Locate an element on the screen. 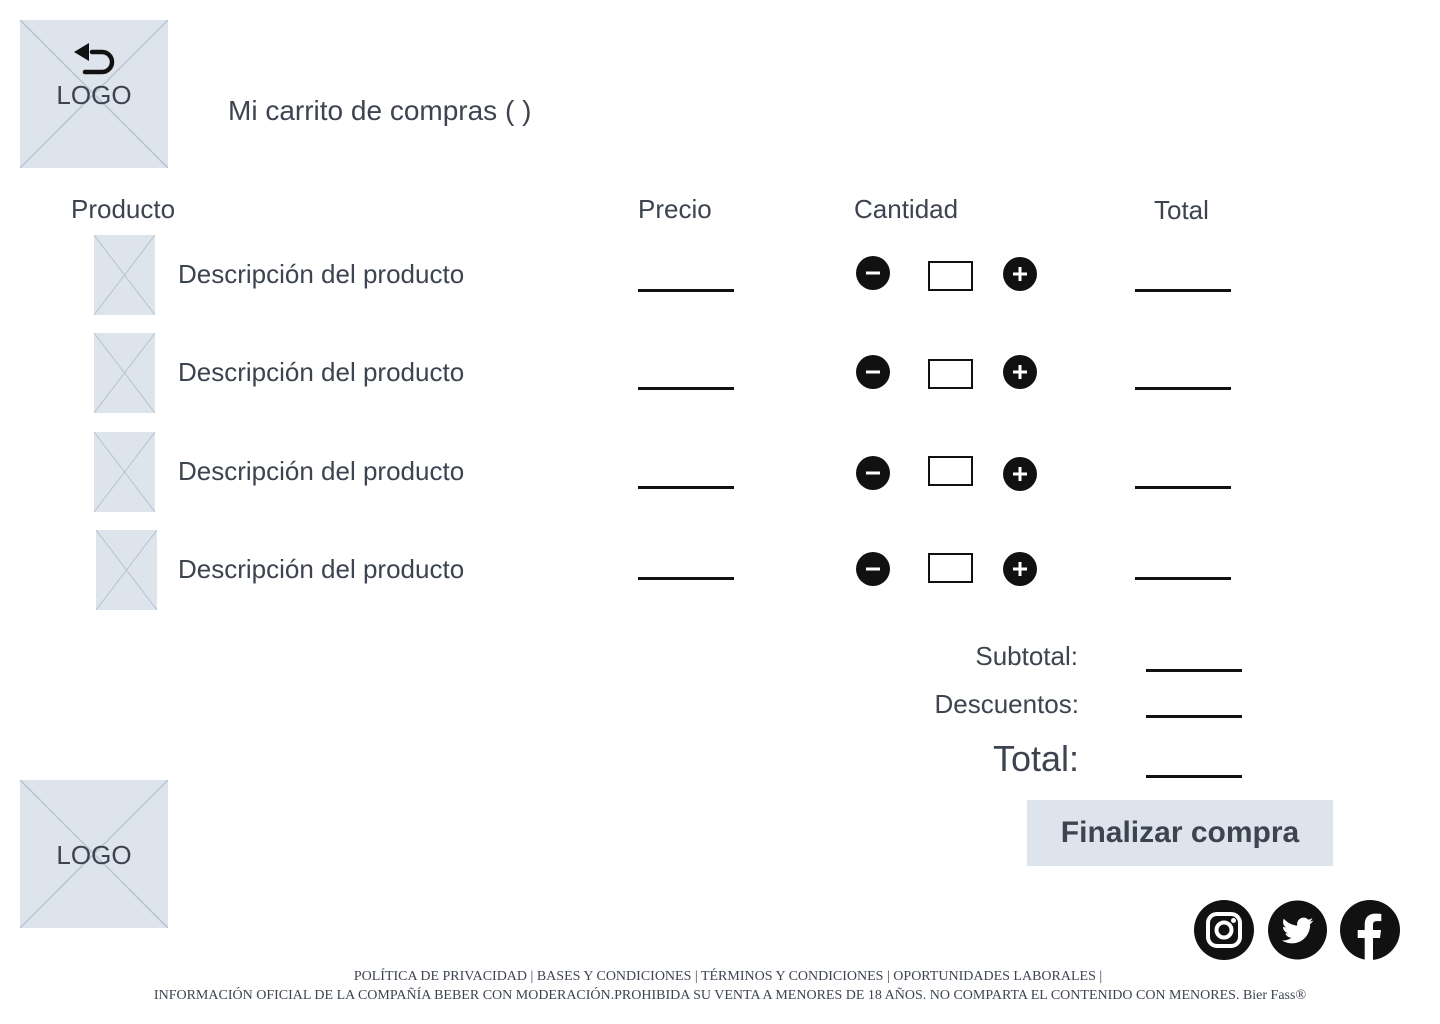 This screenshot has width=1440, height=1024. column-header-product: Producto is located at coordinates (123, 209).